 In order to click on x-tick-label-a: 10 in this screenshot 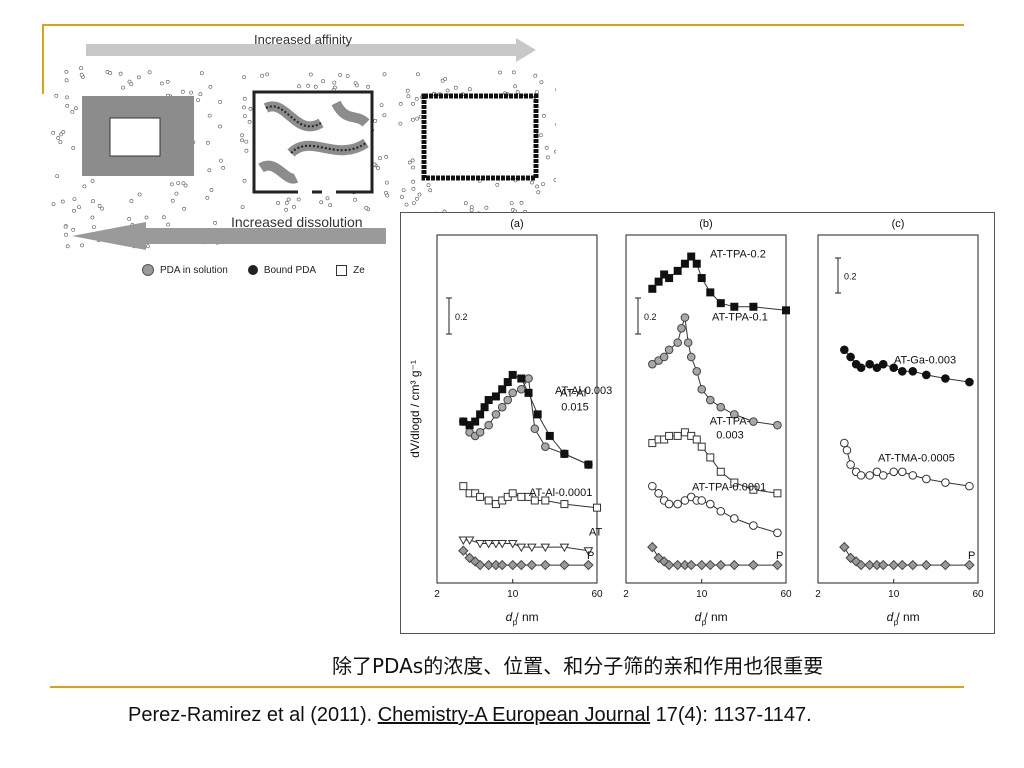, I will do `click(513, 594)`.